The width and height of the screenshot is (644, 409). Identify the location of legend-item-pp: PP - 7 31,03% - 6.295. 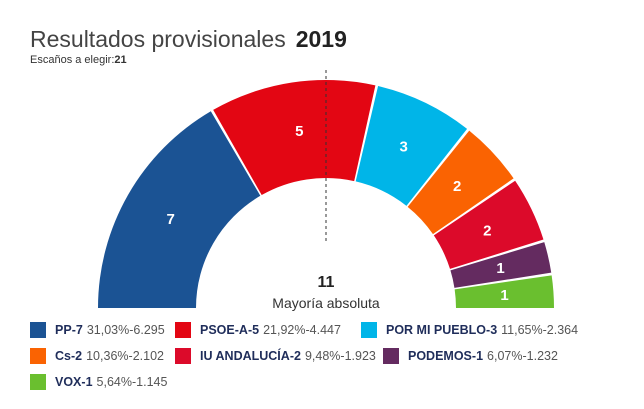
(97, 330).